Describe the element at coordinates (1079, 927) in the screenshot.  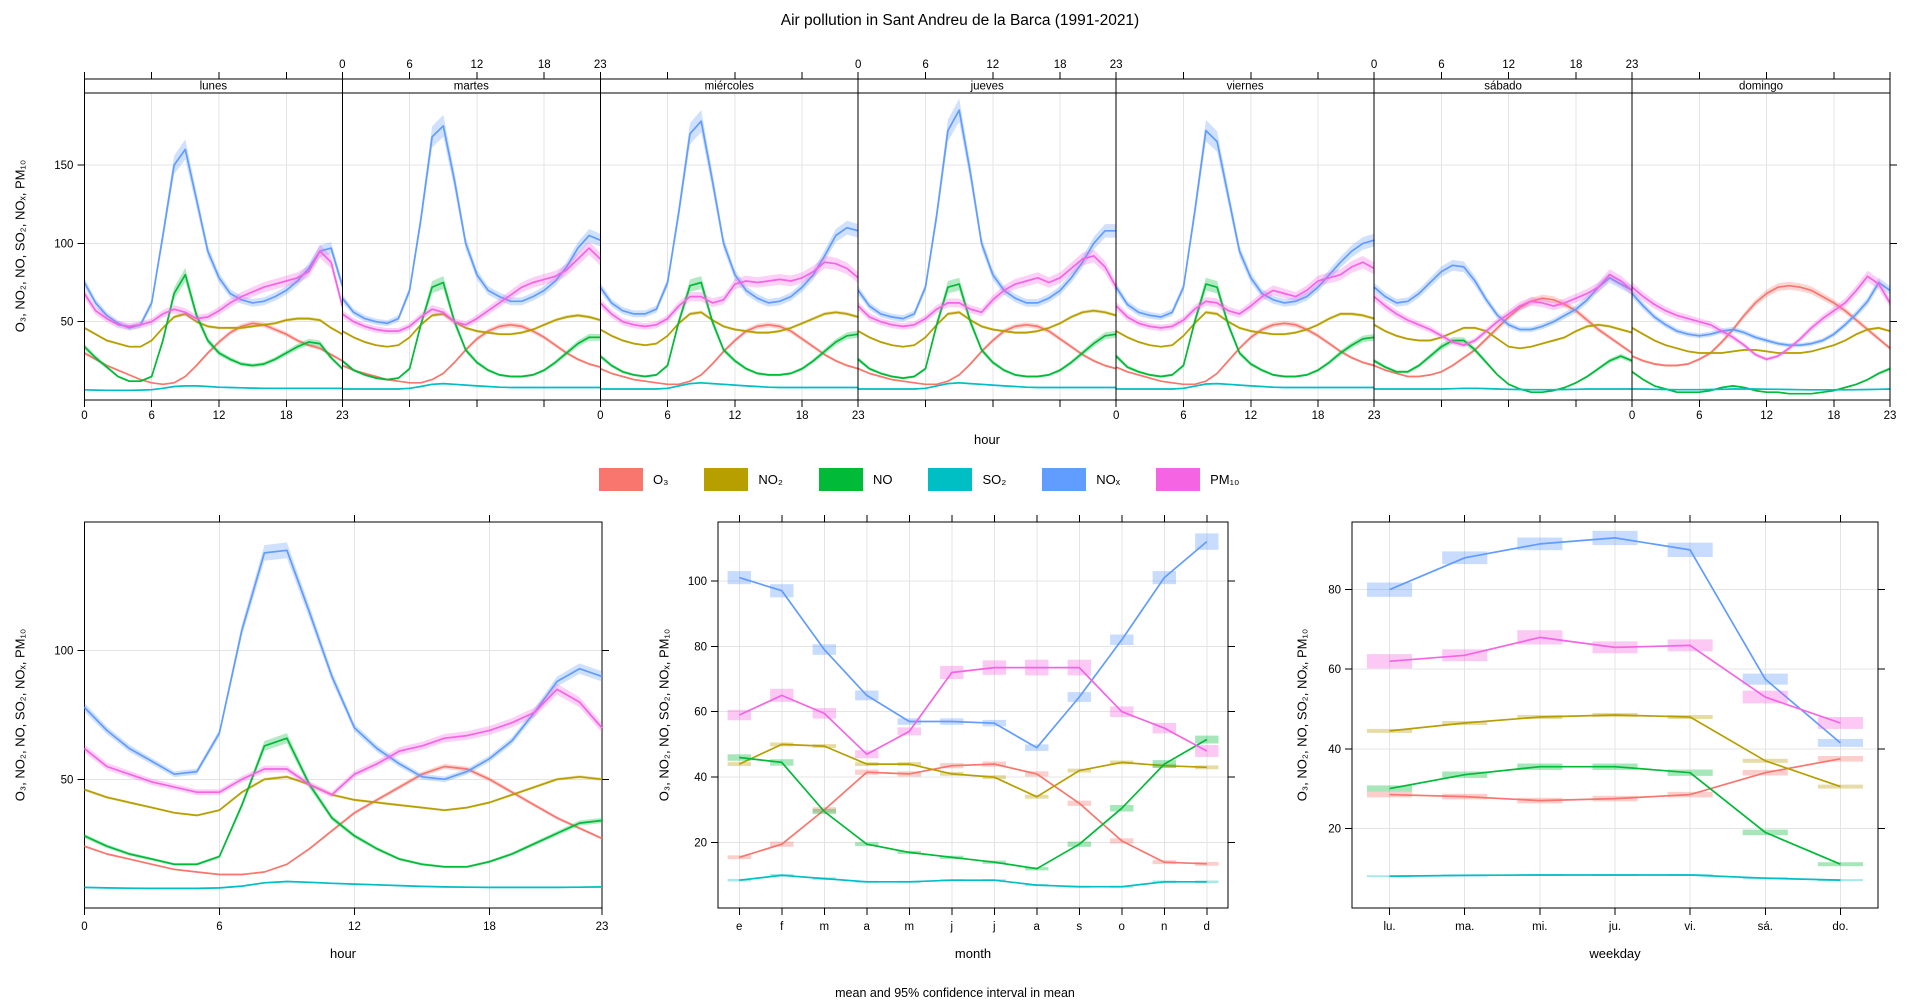
I see `x-tick-label: s` at that location.